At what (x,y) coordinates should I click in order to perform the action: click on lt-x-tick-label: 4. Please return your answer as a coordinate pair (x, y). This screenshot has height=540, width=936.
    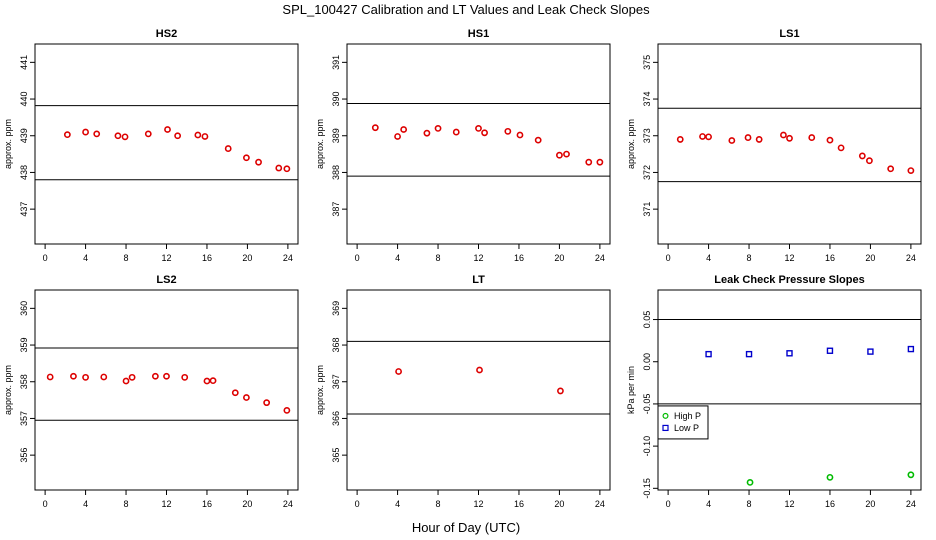
    Looking at the image, I should click on (397, 504).